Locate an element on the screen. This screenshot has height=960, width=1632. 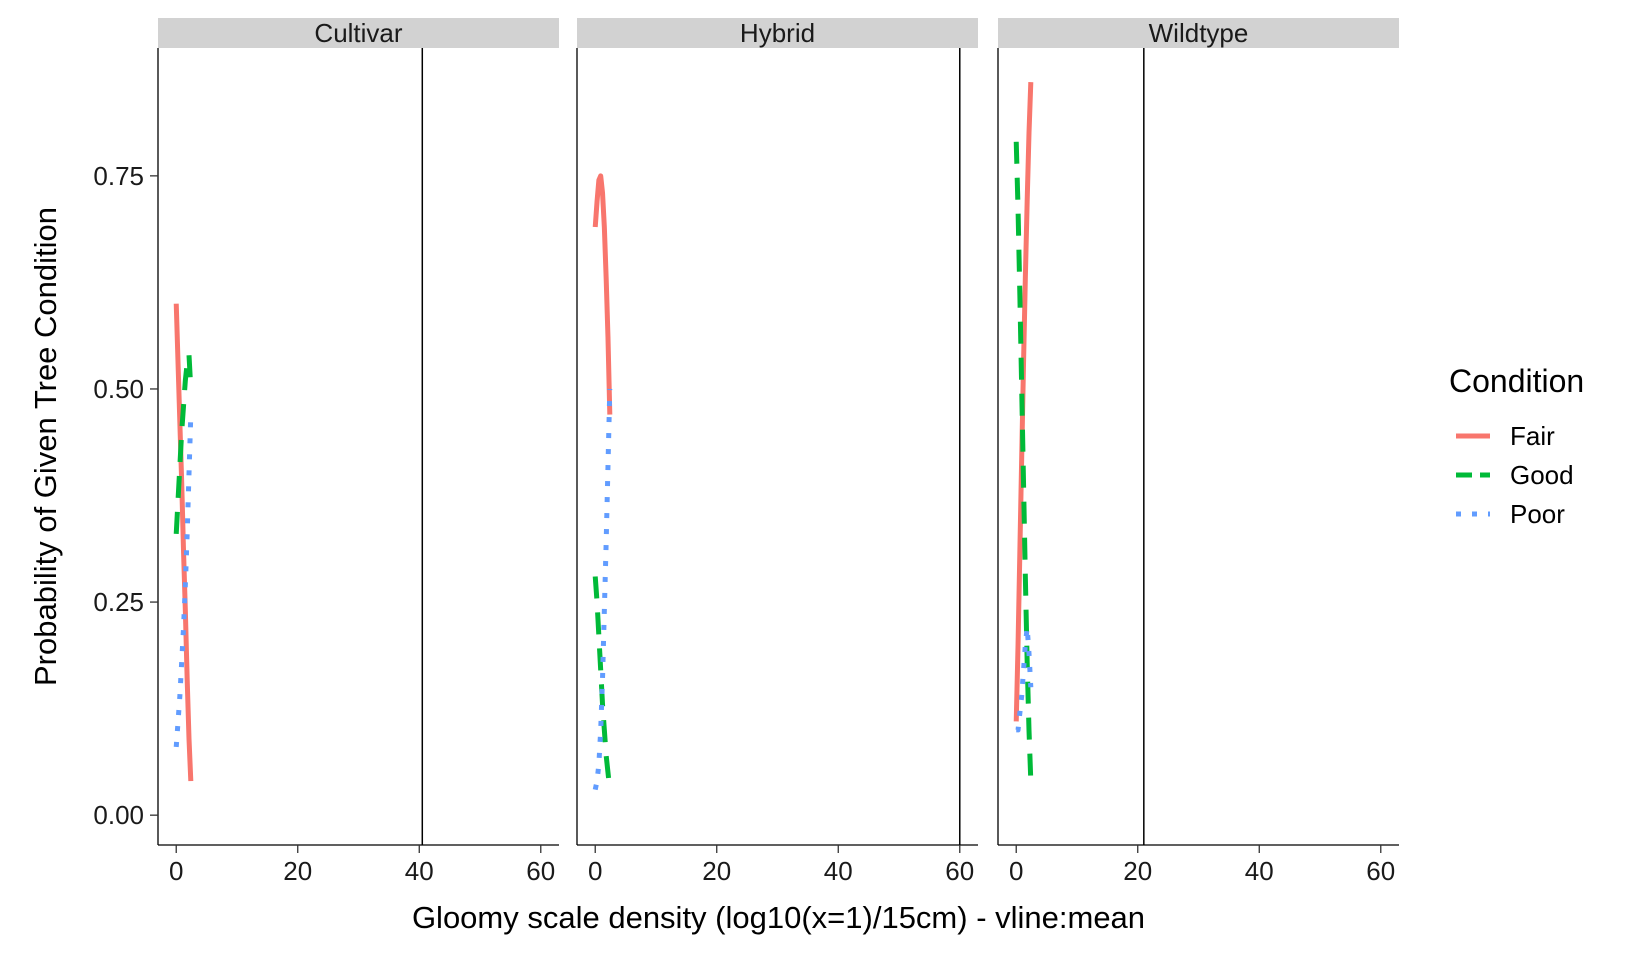
strip-label: Cultivar is located at coordinates (358, 33).